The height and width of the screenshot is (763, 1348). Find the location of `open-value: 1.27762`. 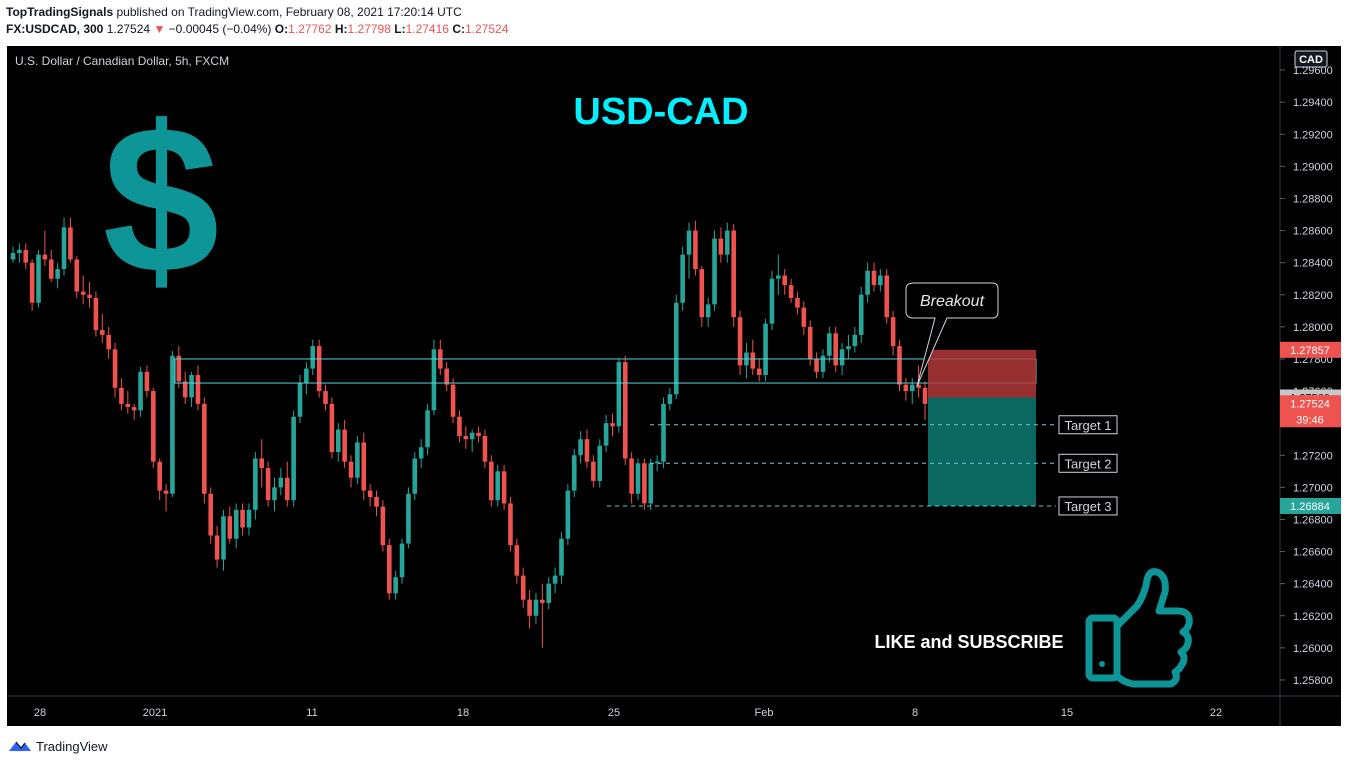

open-value: 1.27762 is located at coordinates (310, 29).